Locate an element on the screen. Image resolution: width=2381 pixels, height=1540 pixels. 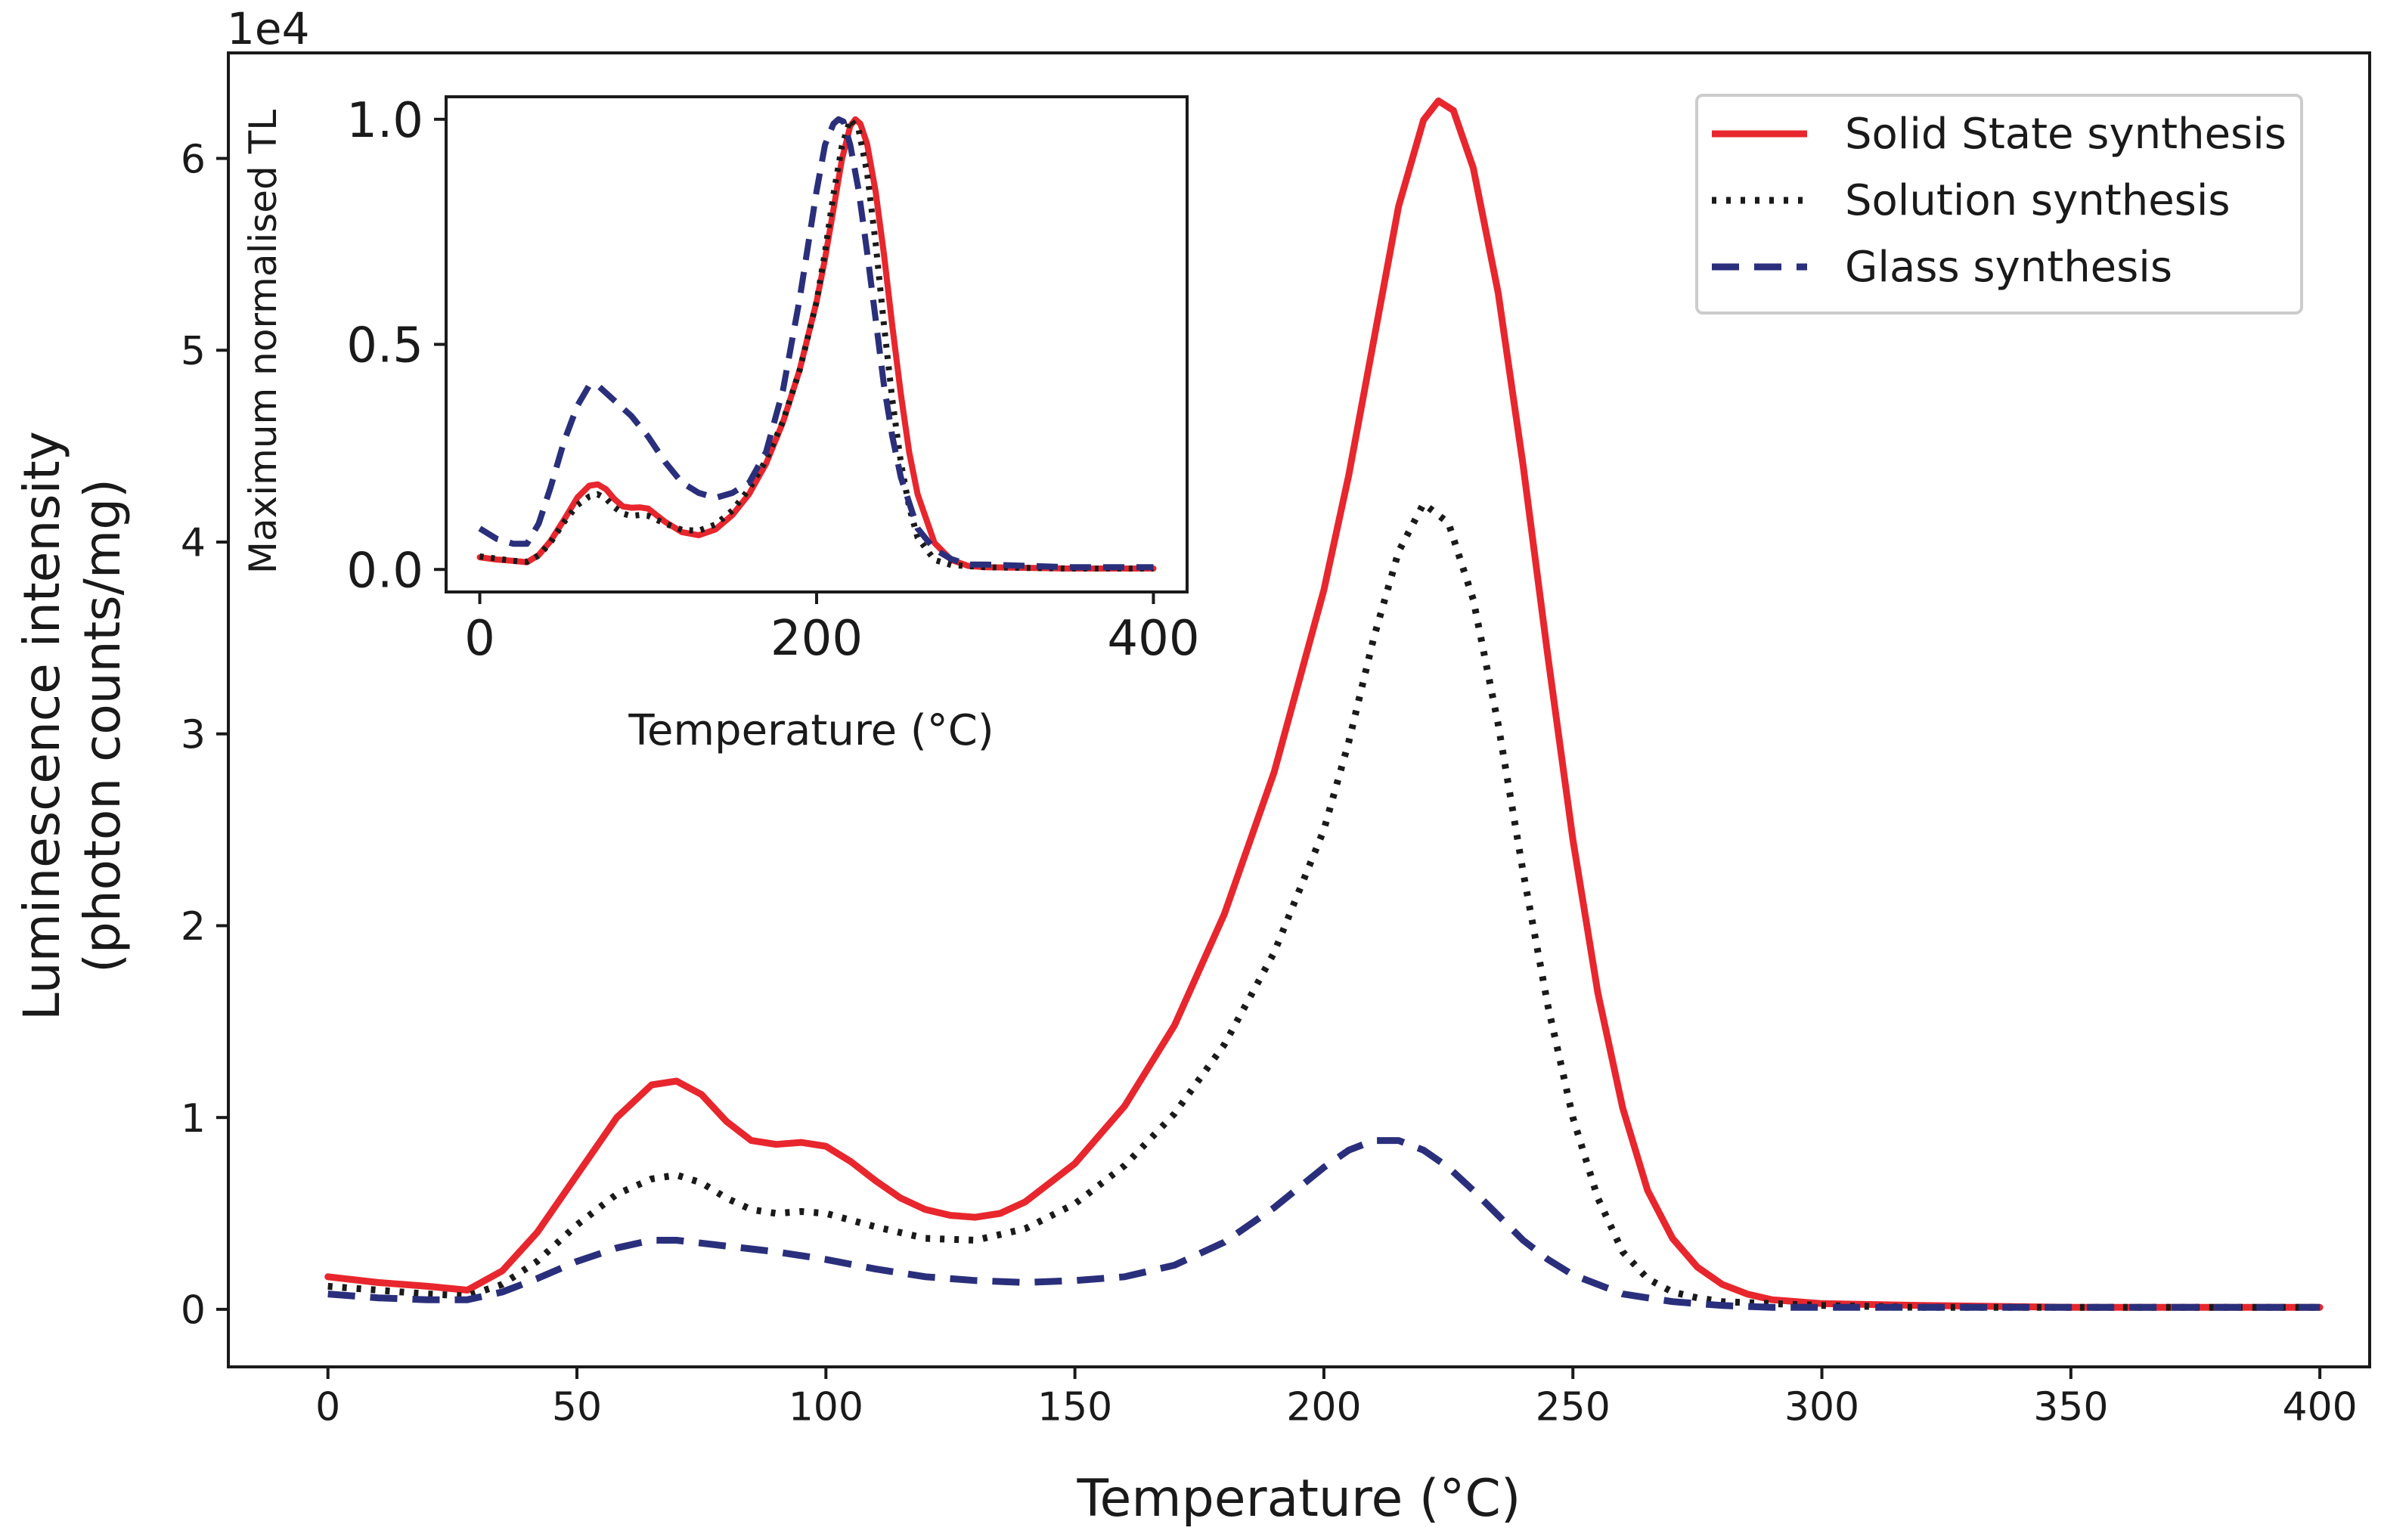
inset-y-ticks: 0.0 0.5 1.0 is located at coordinates (396, 346).